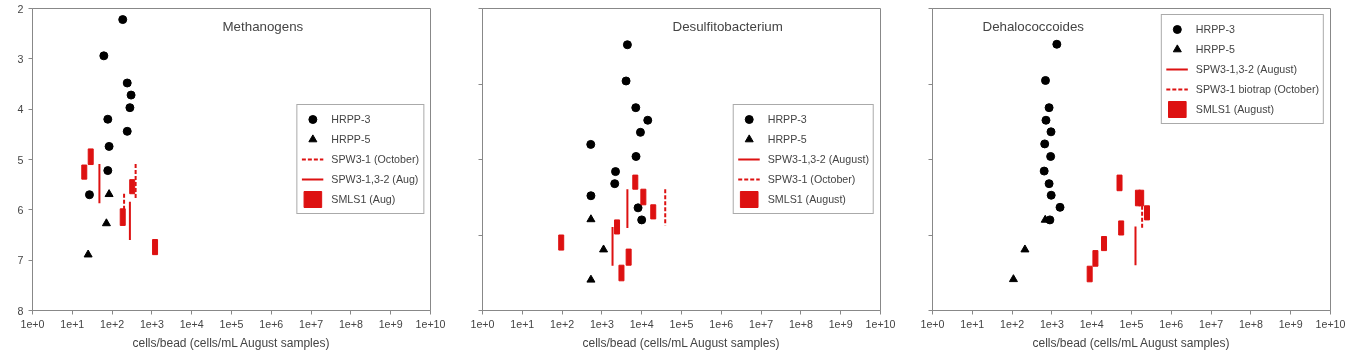 The image size is (1350, 359). Describe the element at coordinates (363, 199) in the screenshot. I see `legend-label: SMLS1 (Aug)` at that location.